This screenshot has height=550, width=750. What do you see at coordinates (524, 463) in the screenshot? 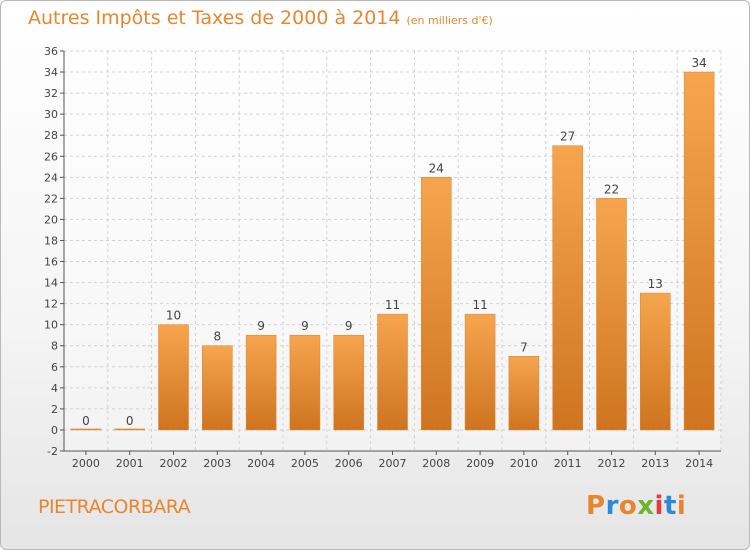
I see `x-tick-label: 2010` at bounding box center [524, 463].